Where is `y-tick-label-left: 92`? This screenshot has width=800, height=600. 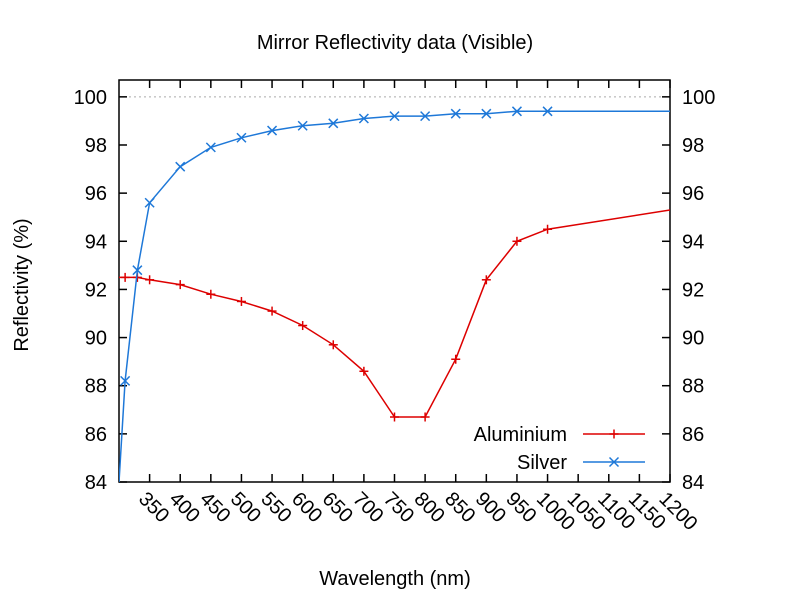 y-tick-label-left: 92 is located at coordinates (96, 290).